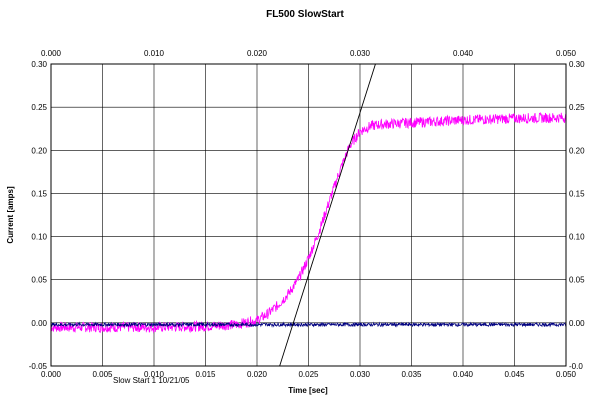  What do you see at coordinates (360, 53) in the screenshot?
I see `x-top-tick-label: 0.030` at bounding box center [360, 53].